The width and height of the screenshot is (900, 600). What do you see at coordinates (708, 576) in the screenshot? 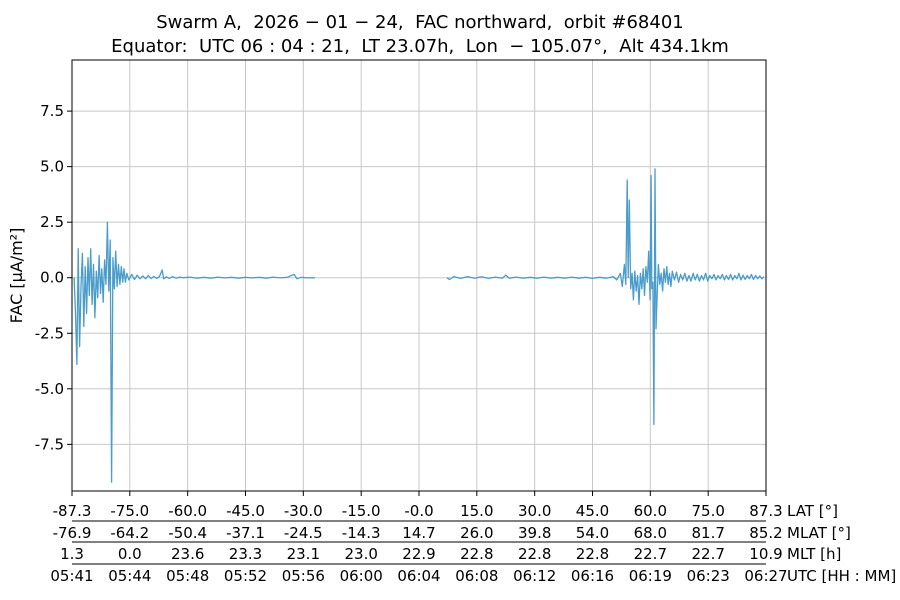
I see `x-tick-label: 06:23` at bounding box center [708, 576].